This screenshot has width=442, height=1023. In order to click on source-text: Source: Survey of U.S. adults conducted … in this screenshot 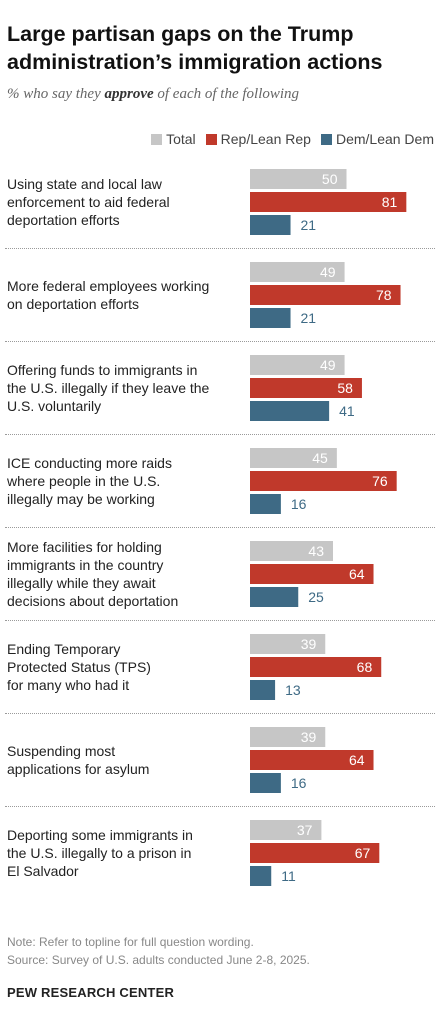, I will do `click(158, 960)`.